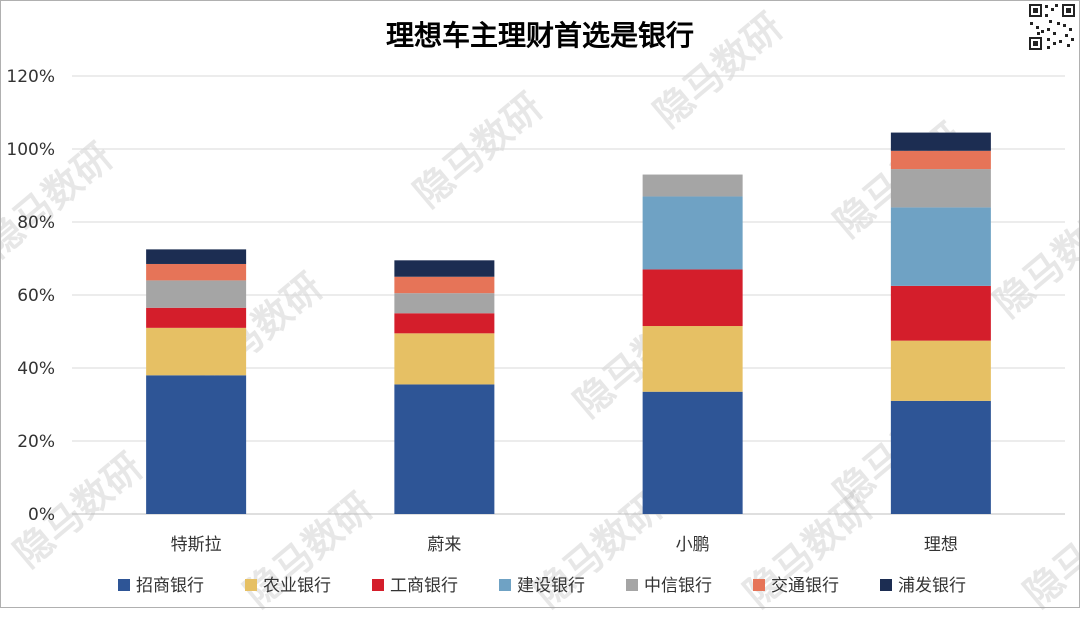 The image size is (1080, 617). I want to click on y-tick-label: 120%, so click(30, 77).